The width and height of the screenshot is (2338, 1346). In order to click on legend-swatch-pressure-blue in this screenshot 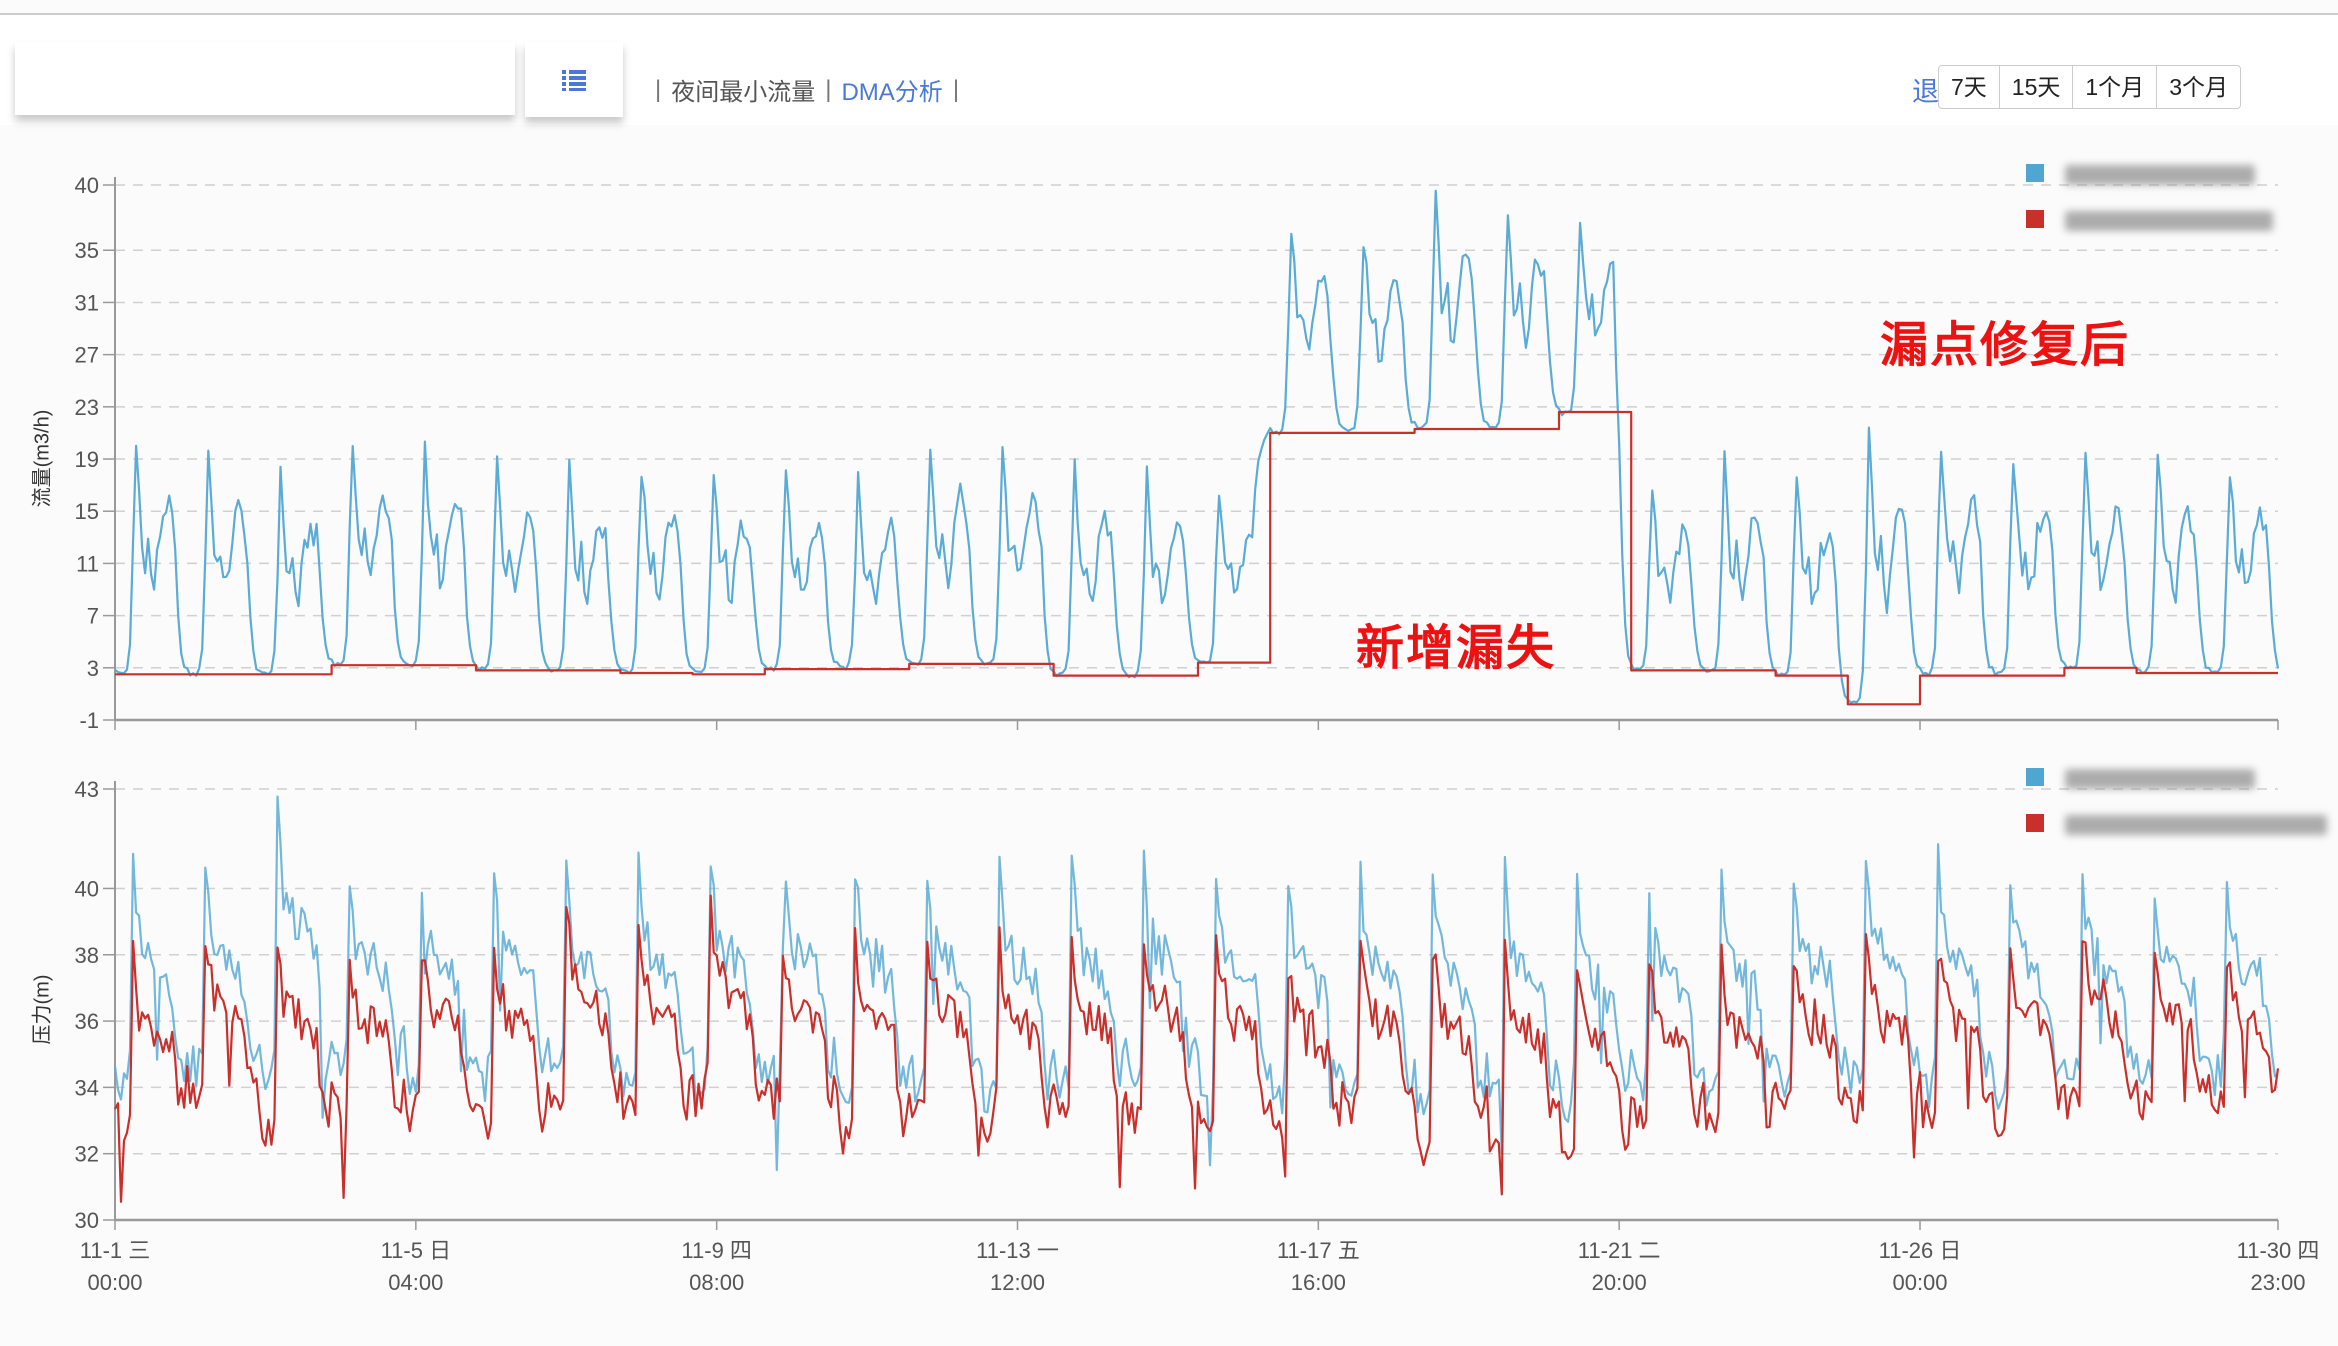, I will do `click(2035, 777)`.